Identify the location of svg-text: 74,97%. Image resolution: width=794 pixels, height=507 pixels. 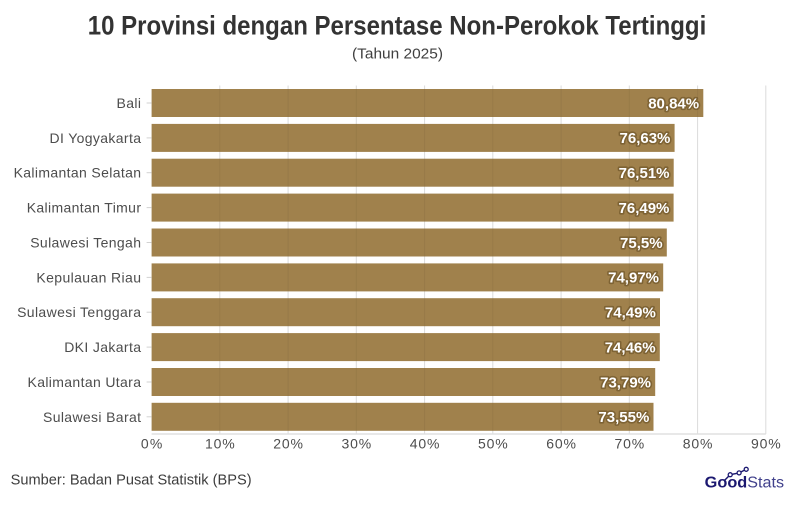
(633, 278).